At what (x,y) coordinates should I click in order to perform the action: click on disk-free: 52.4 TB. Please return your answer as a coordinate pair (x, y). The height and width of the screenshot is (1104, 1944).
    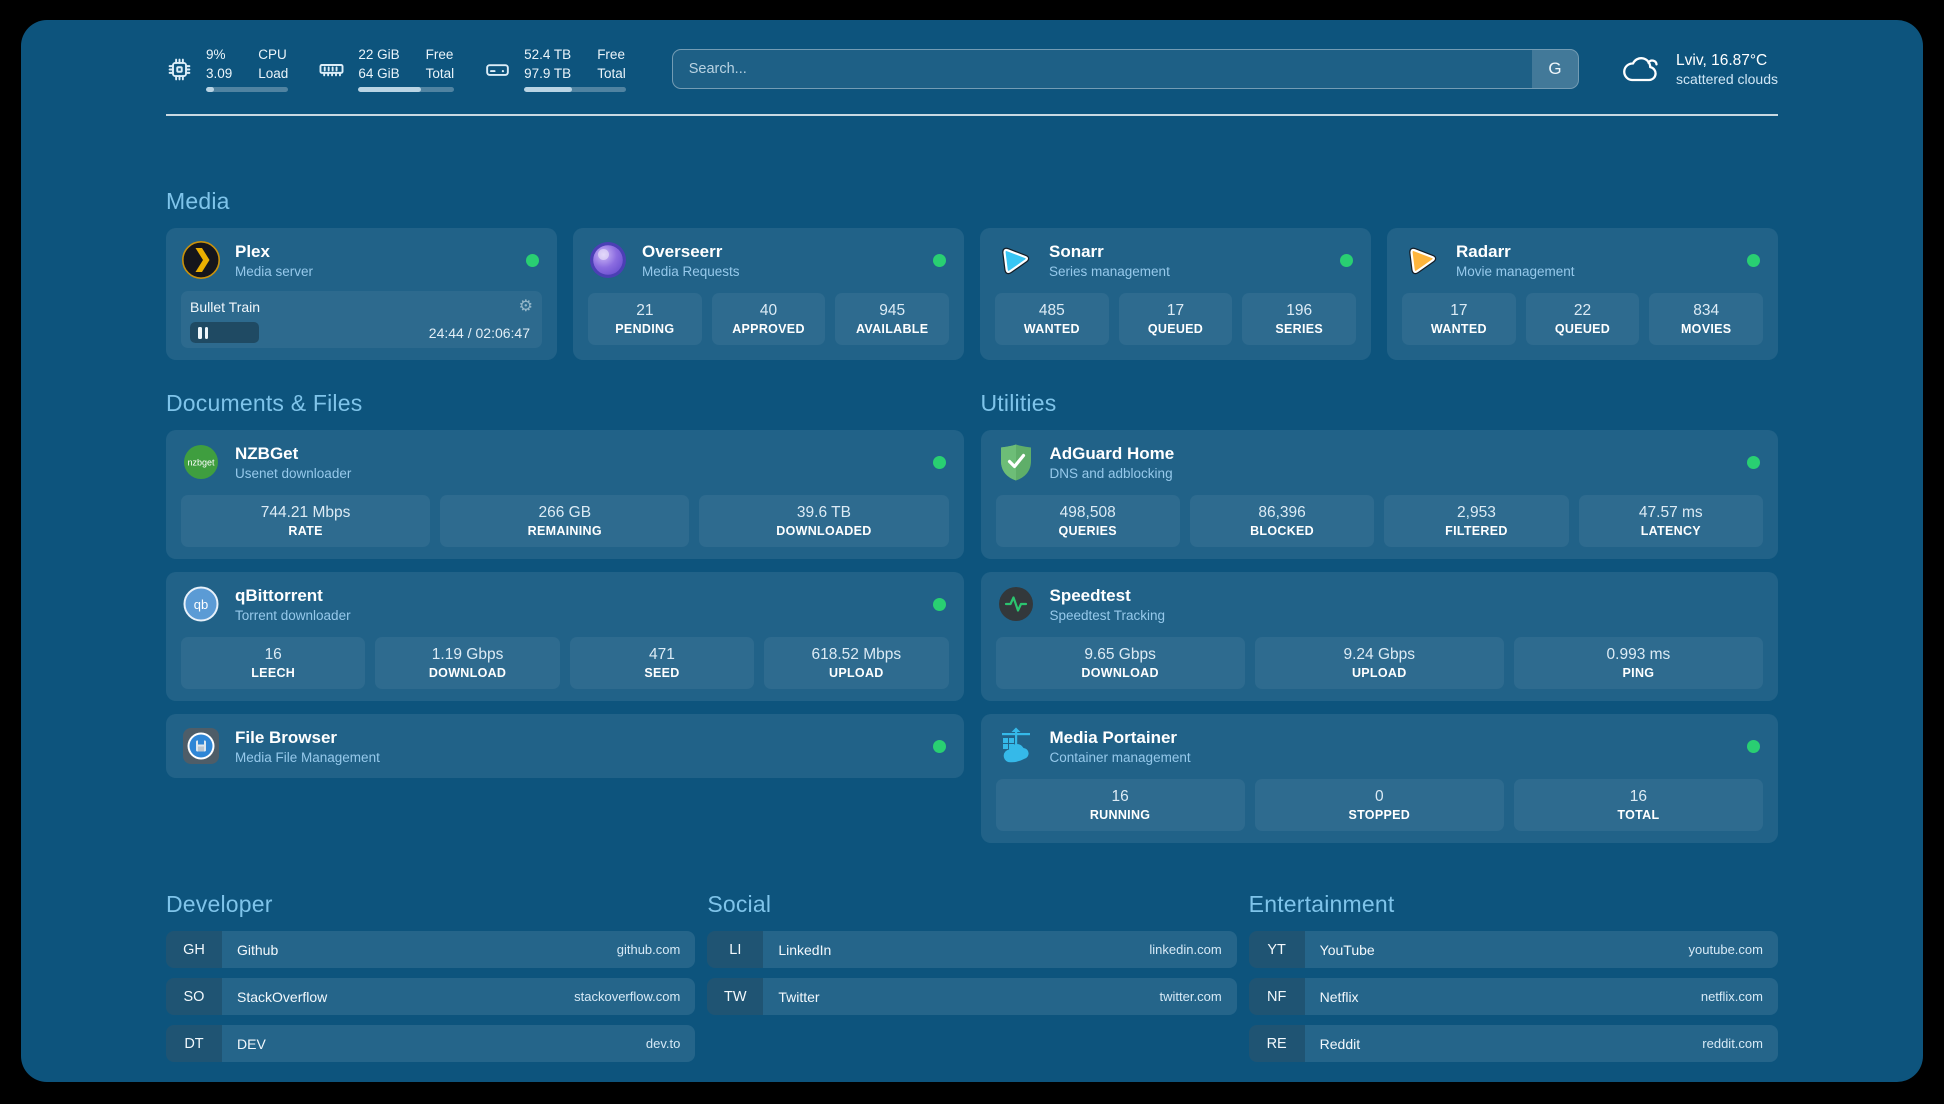
    Looking at the image, I should click on (548, 55).